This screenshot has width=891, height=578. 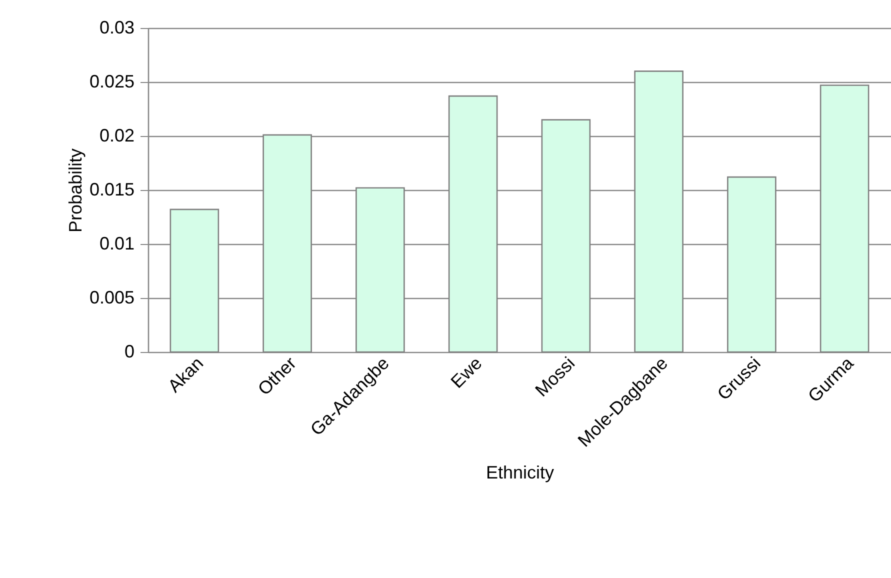 I want to click on y-tick-label: 0.015, so click(x=111, y=190).